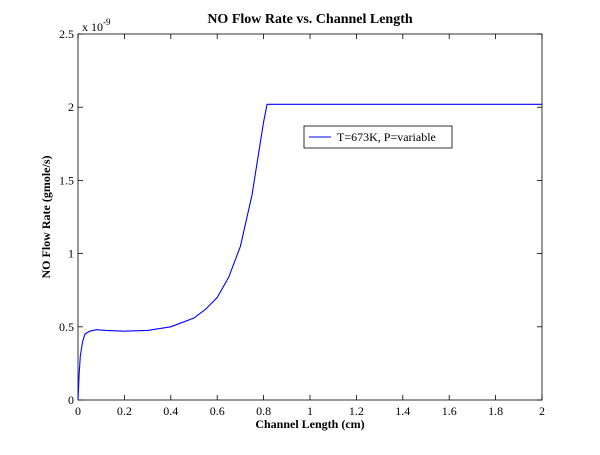  Describe the element at coordinates (66, 180) in the screenshot. I see `y-tick-label: 1.5` at that location.